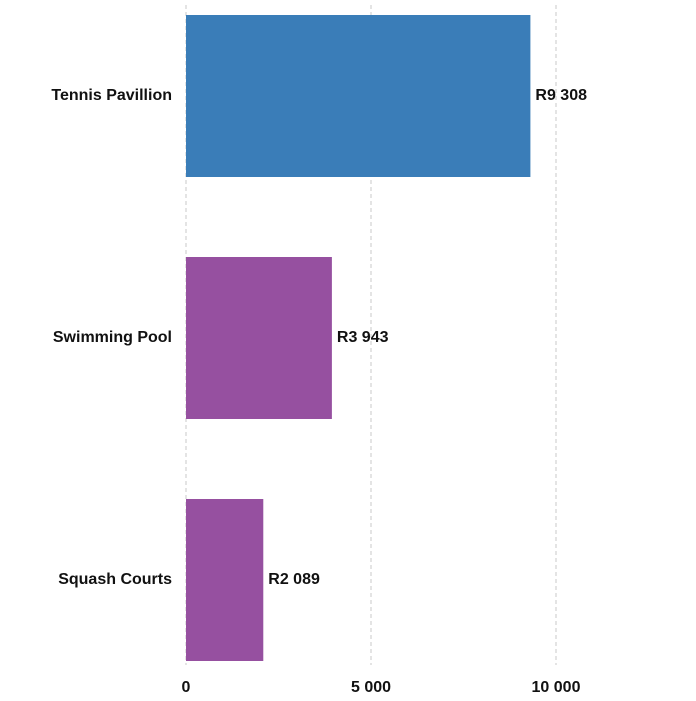  Describe the element at coordinates (112, 337) in the screenshot. I see `category-label: Swimming Pool` at that location.